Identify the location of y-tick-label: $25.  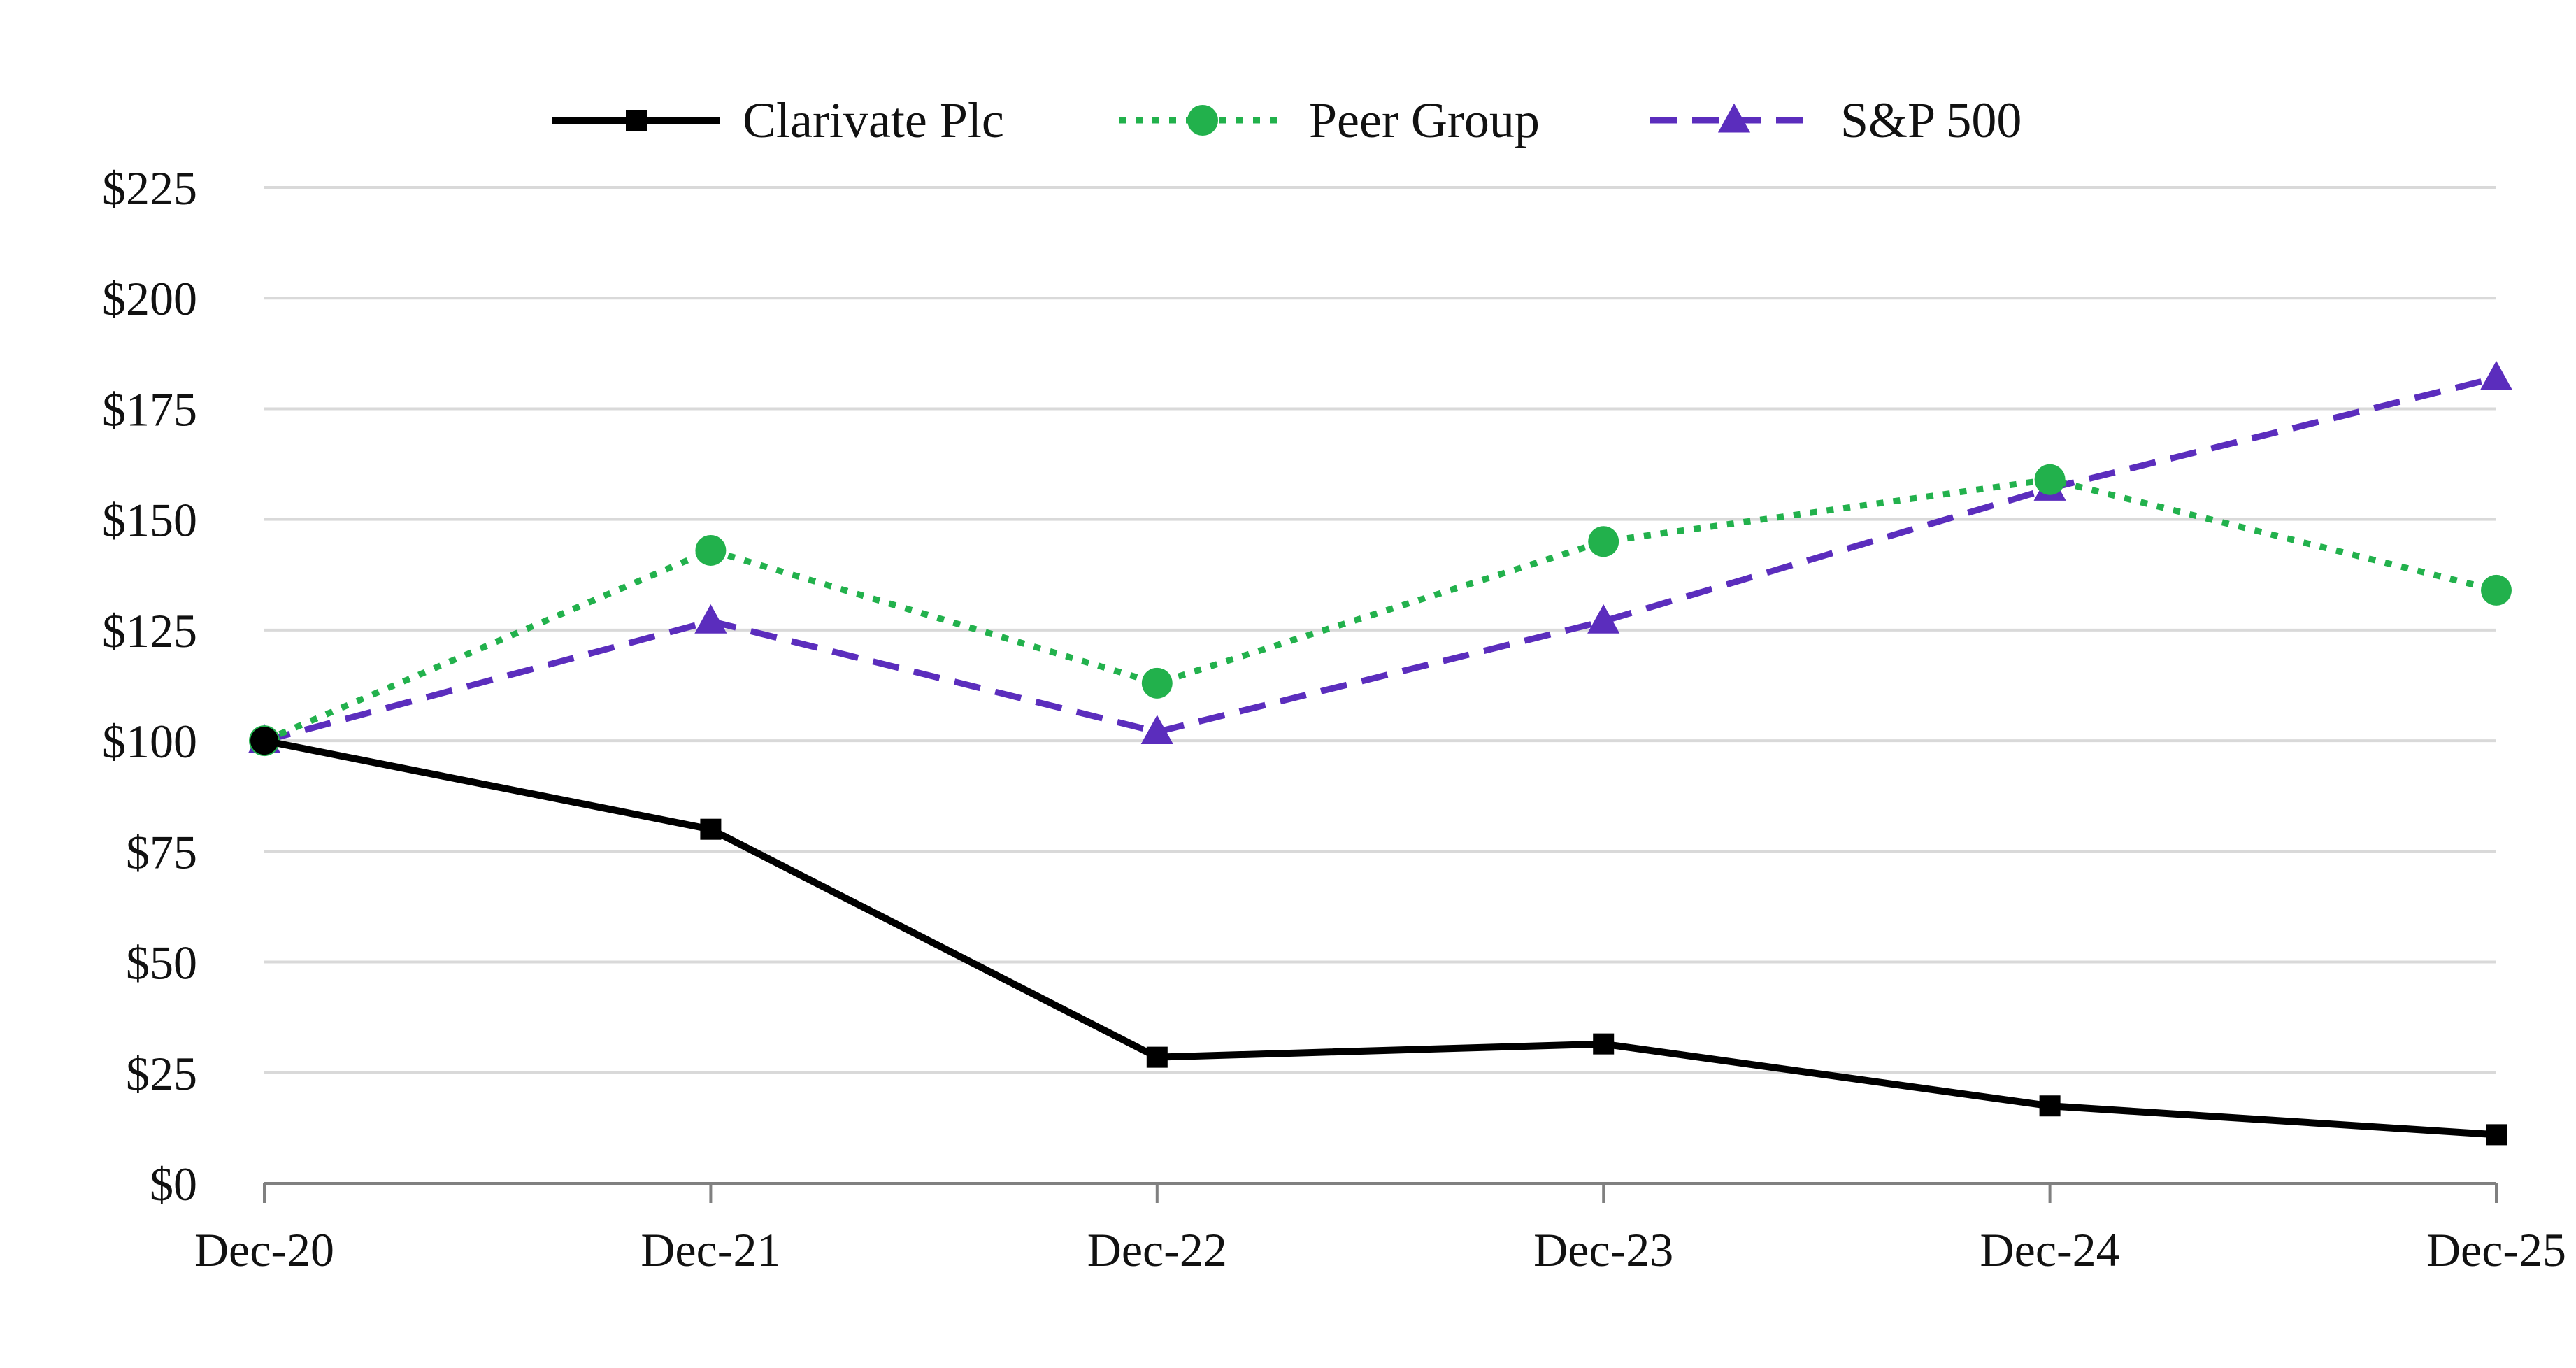
(161, 1073).